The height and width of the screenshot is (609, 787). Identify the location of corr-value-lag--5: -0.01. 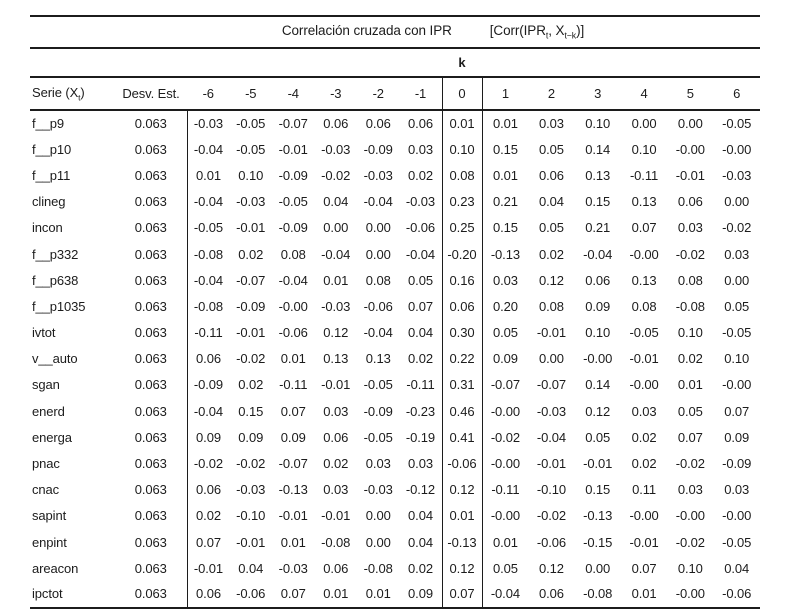
(251, 542).